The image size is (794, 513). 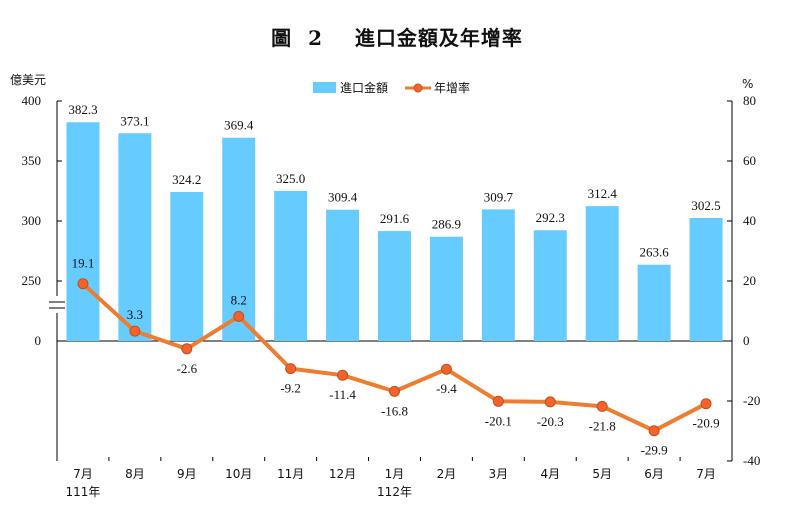 What do you see at coordinates (394, 492) in the screenshot?
I see `year-label: 112年` at bounding box center [394, 492].